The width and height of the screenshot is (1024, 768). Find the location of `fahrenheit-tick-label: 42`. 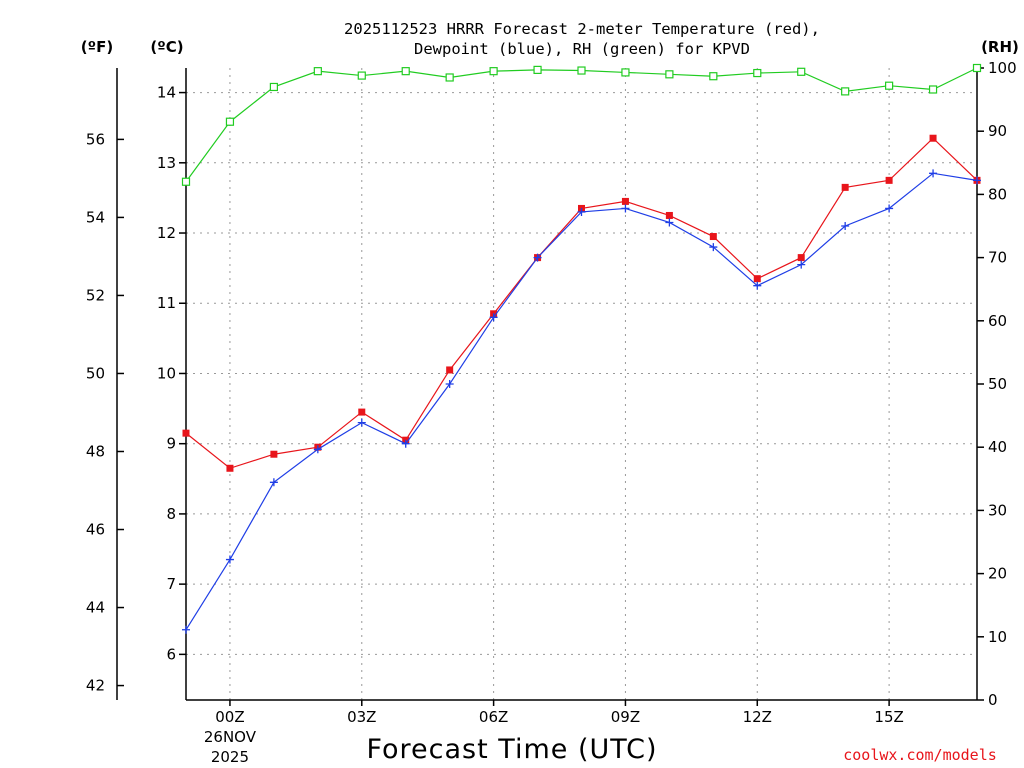

fahrenheit-tick-label: 42 is located at coordinates (95, 686).